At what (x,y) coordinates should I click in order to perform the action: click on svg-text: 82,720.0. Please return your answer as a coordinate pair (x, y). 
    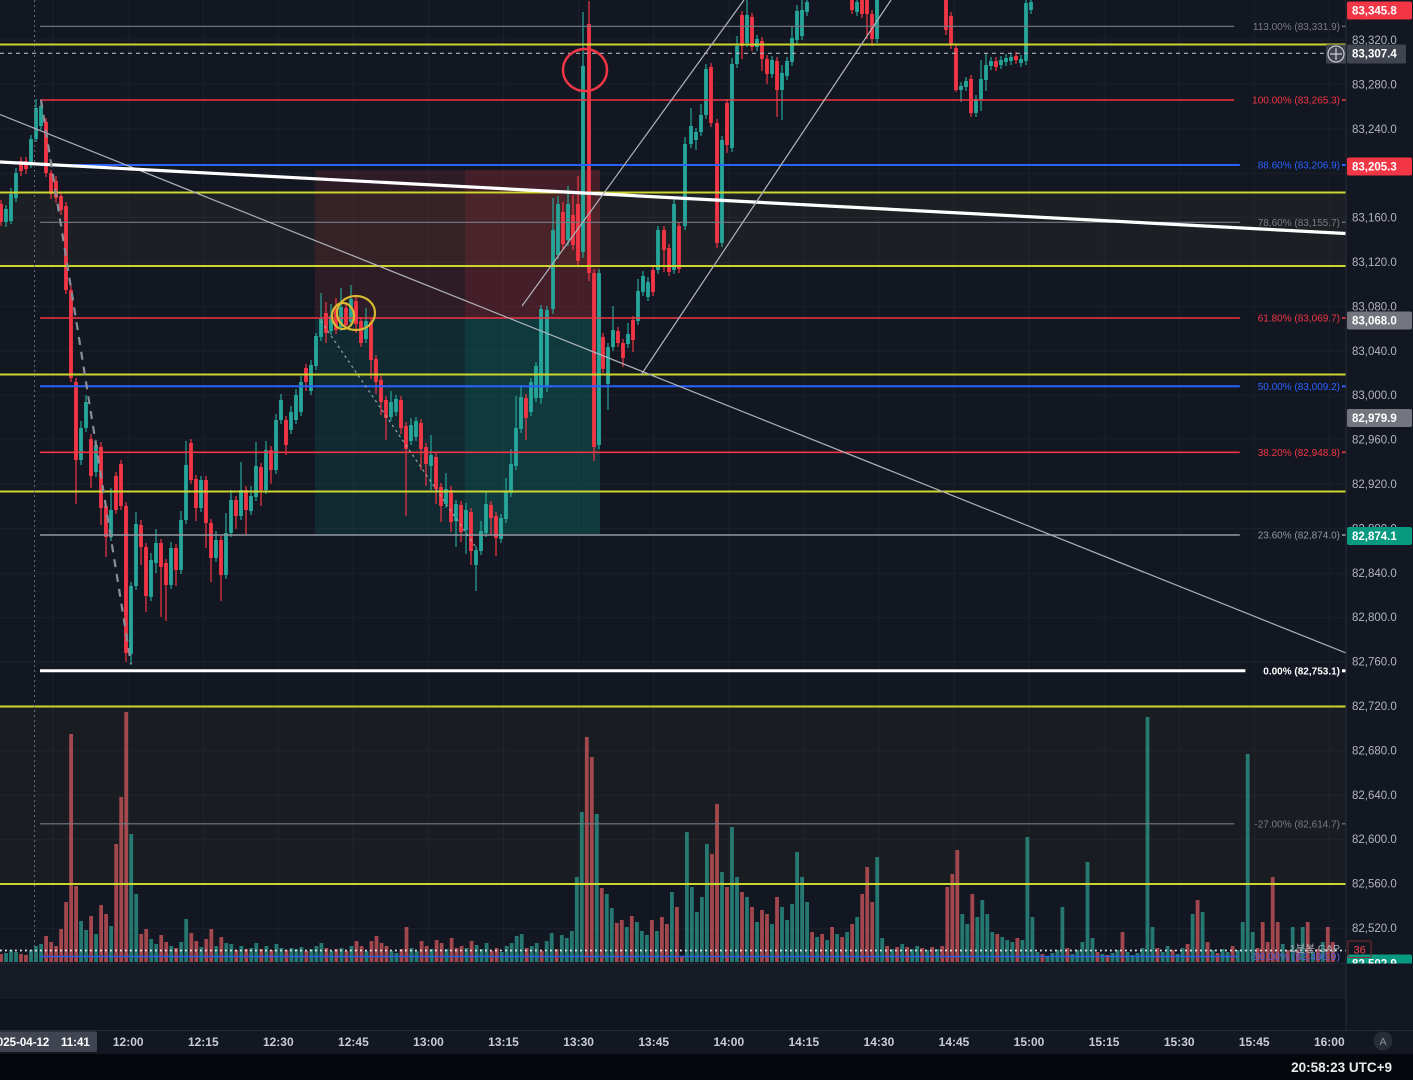
    Looking at the image, I should click on (1374, 707).